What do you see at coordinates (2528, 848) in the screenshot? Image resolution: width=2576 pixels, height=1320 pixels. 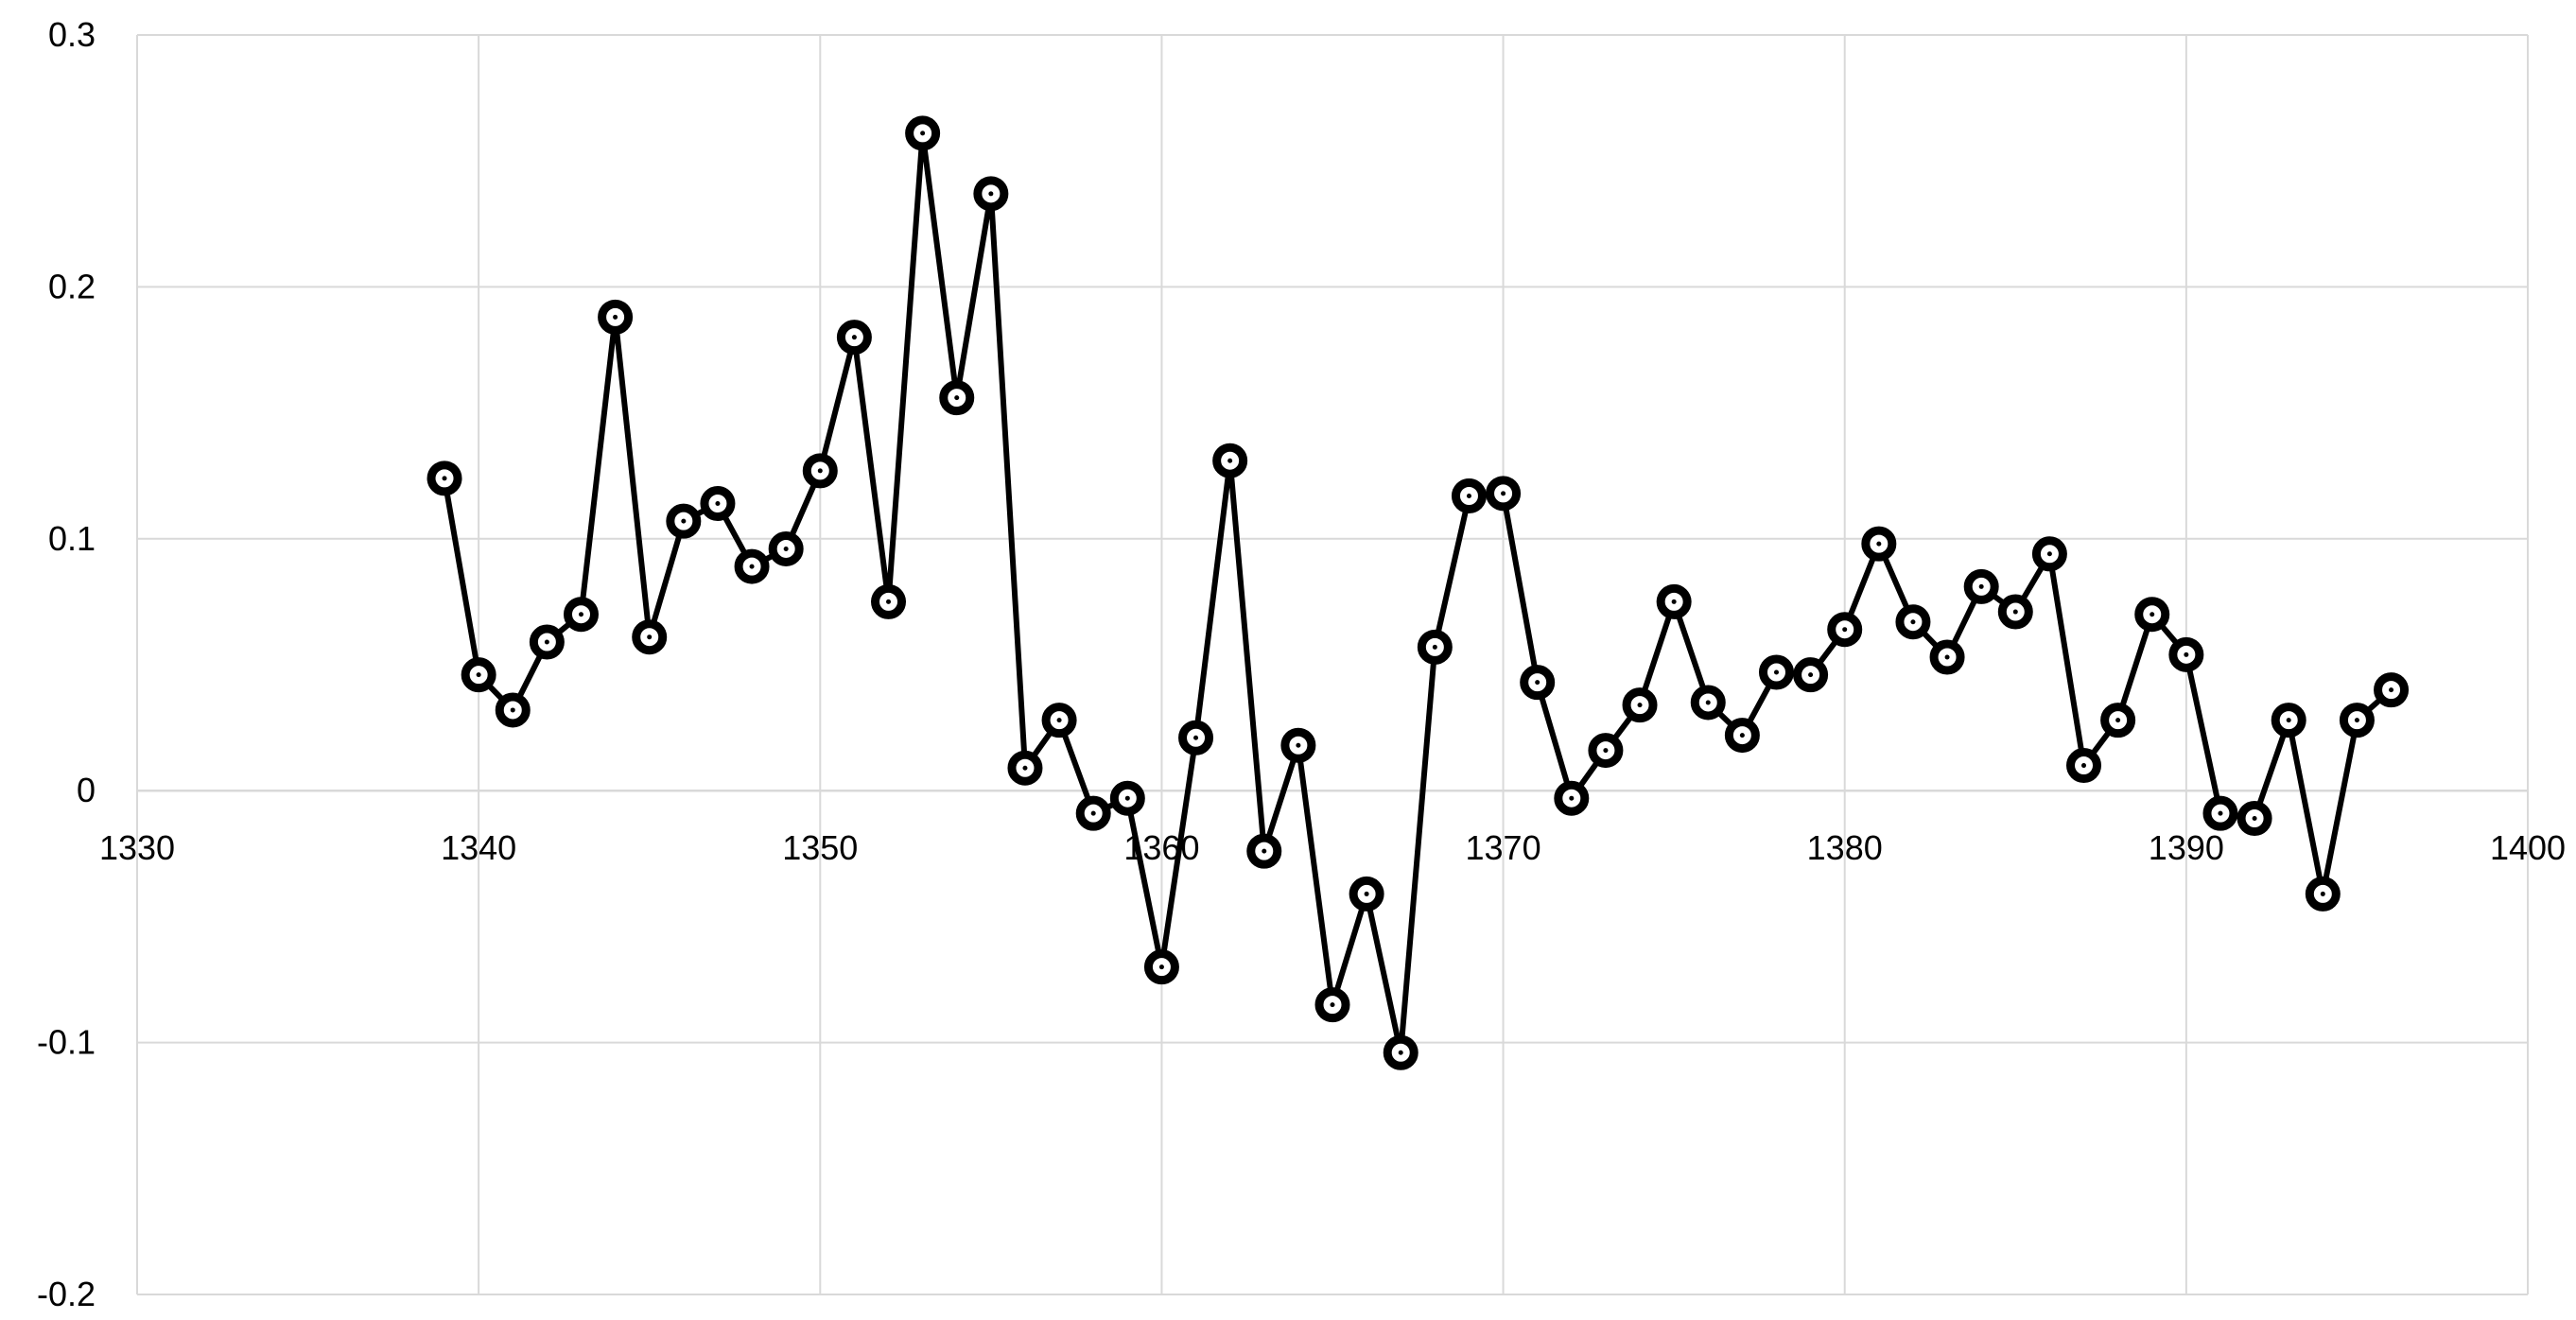 I see `x-tick-label: 1400` at bounding box center [2528, 848].